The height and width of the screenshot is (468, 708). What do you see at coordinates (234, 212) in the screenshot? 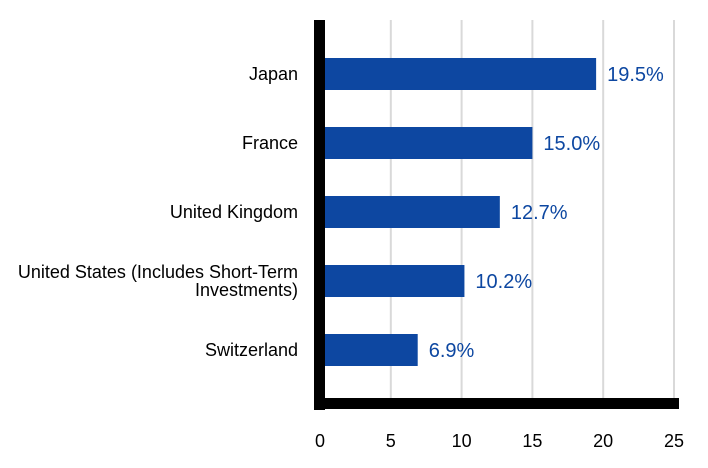
I see `category-label-3: United Kingdom` at bounding box center [234, 212].